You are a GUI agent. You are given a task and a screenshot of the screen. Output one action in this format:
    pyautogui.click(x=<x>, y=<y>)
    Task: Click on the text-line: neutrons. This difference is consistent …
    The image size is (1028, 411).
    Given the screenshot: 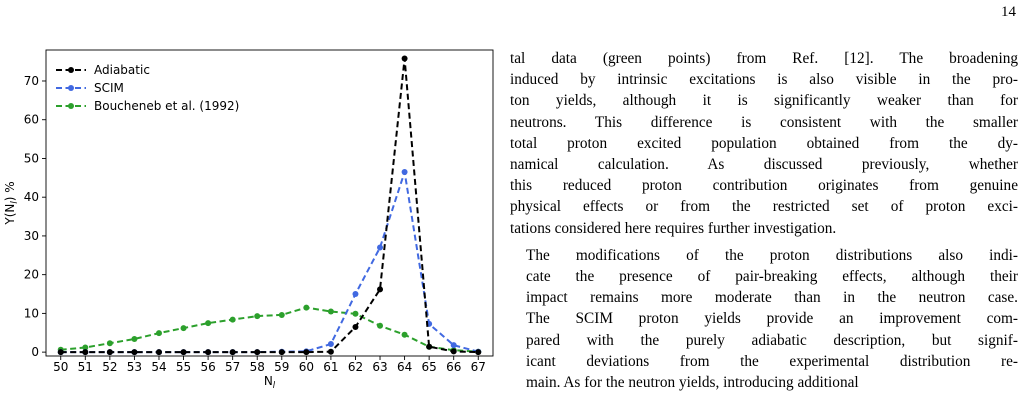 What is the action you would take?
    pyautogui.click(x=764, y=122)
    